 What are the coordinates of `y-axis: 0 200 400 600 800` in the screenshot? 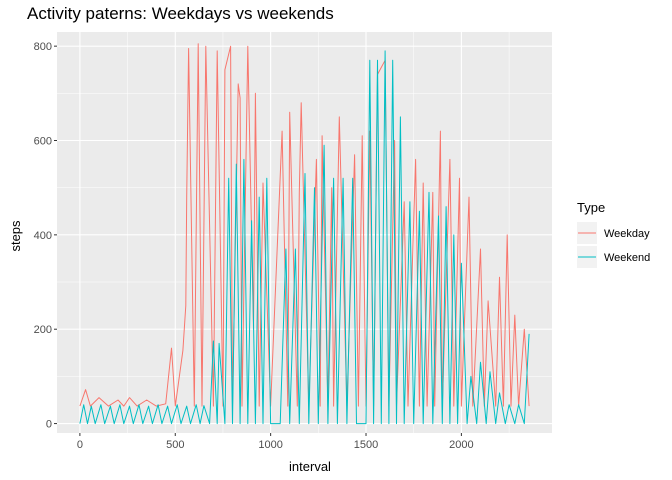 It's located at (45, 236).